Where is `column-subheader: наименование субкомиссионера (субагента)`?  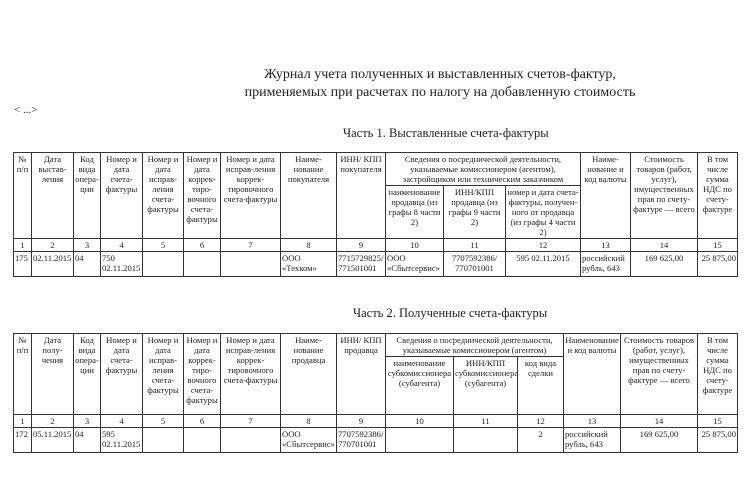 column-subheader: наименование субкомиссионера (субагента) is located at coordinates (419, 385).